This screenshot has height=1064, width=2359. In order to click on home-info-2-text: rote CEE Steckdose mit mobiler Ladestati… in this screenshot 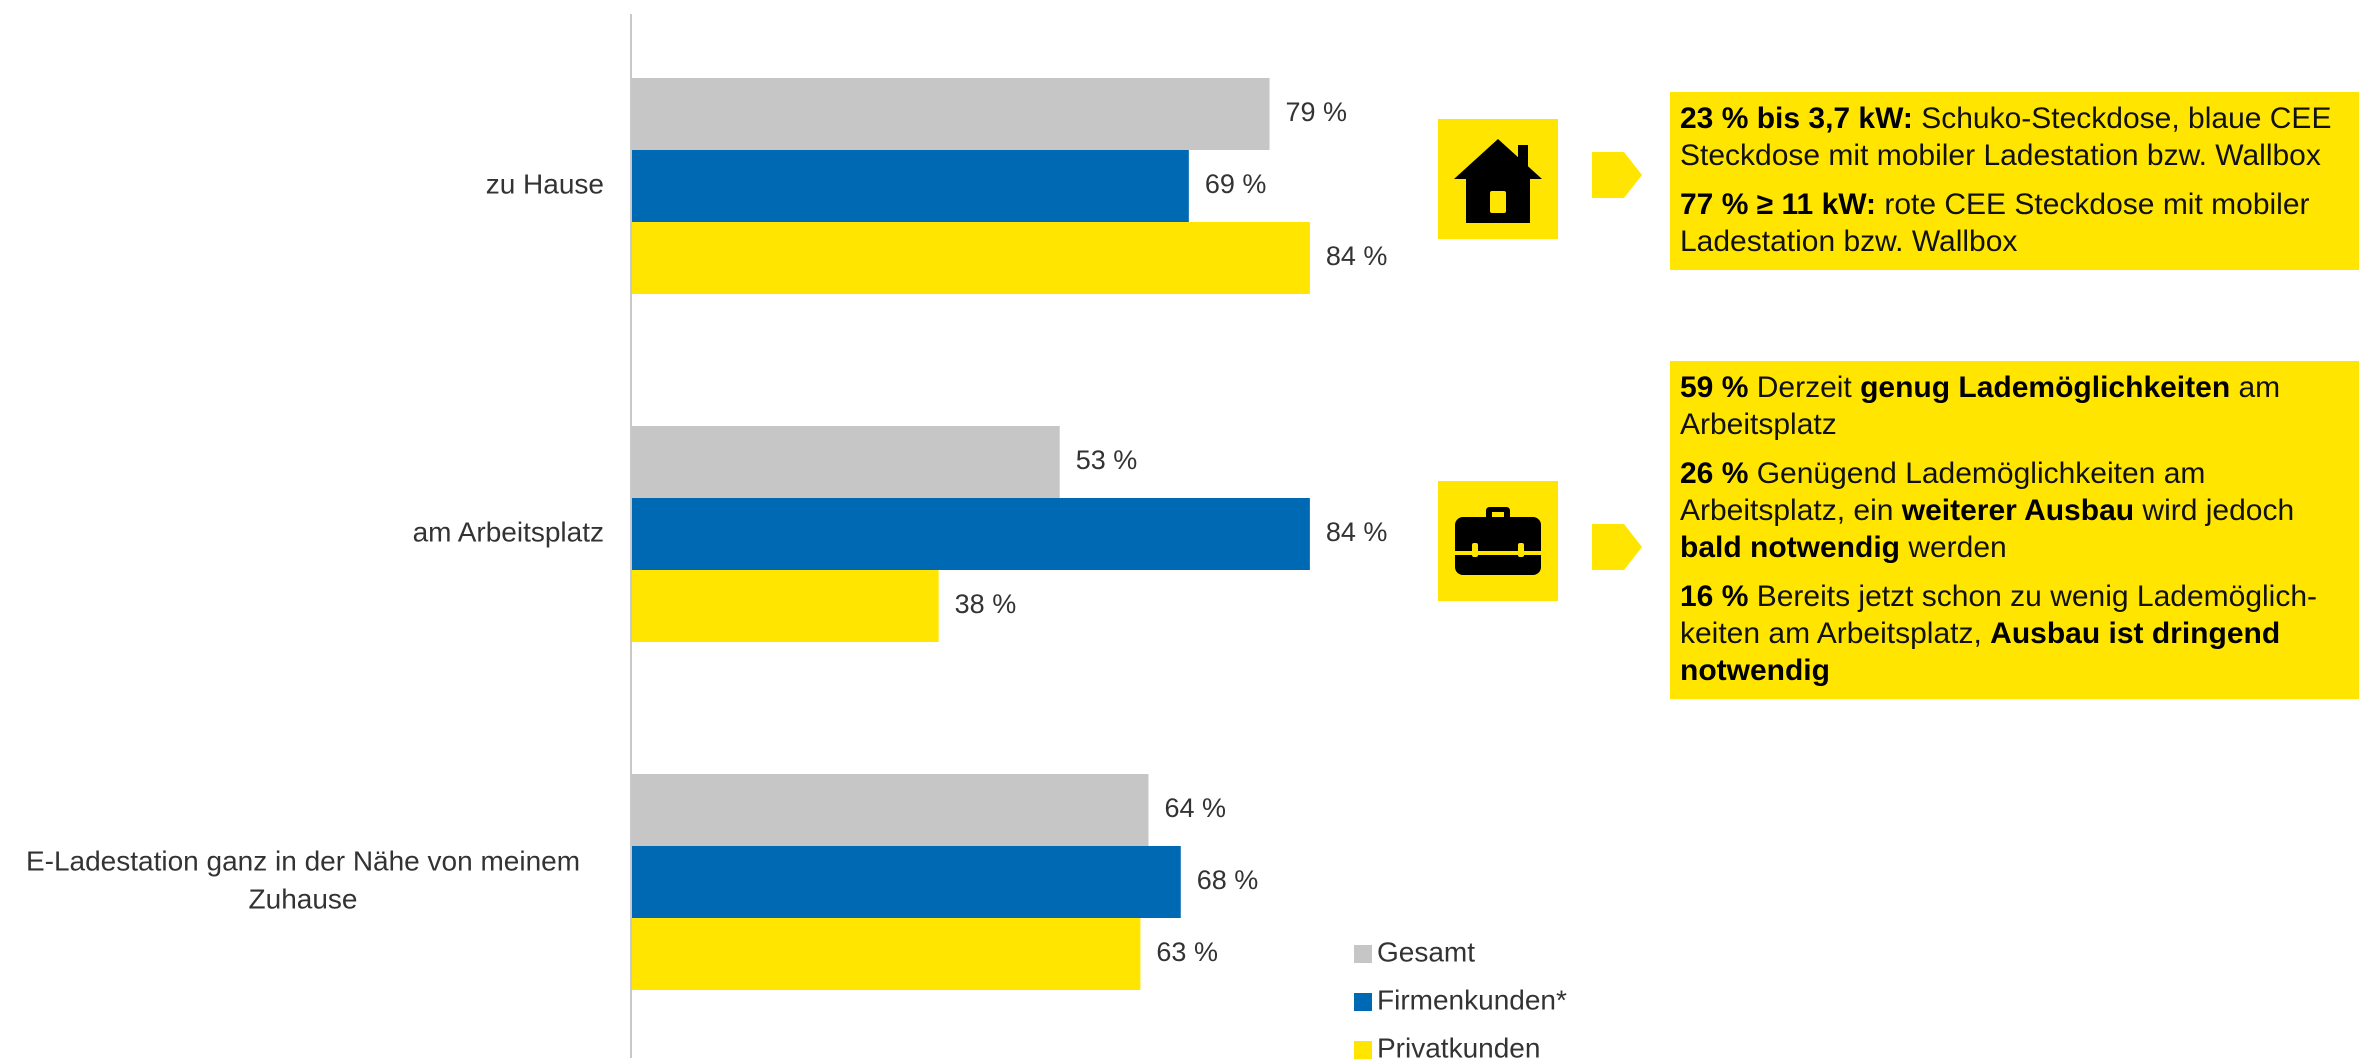, I will do `click(1995, 223)`.